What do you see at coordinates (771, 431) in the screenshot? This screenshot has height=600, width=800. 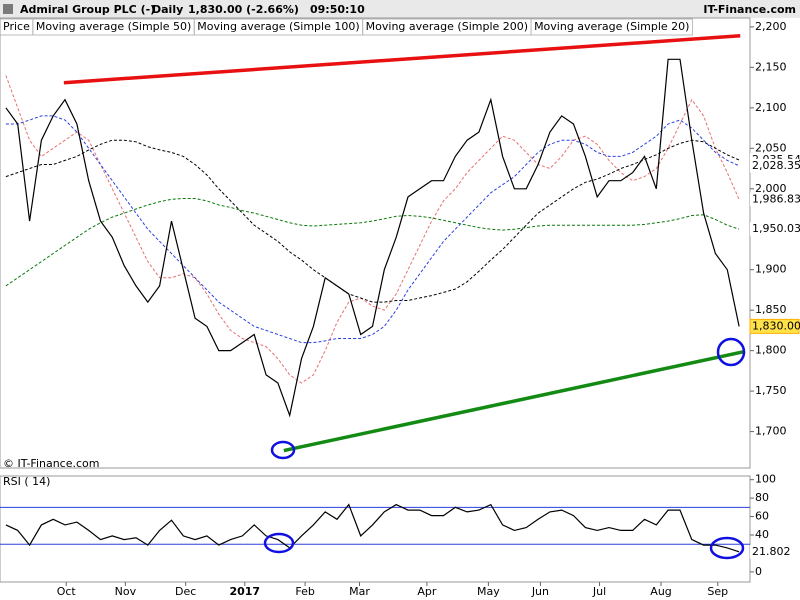 I see `y-tick-label: 1,700` at bounding box center [771, 431].